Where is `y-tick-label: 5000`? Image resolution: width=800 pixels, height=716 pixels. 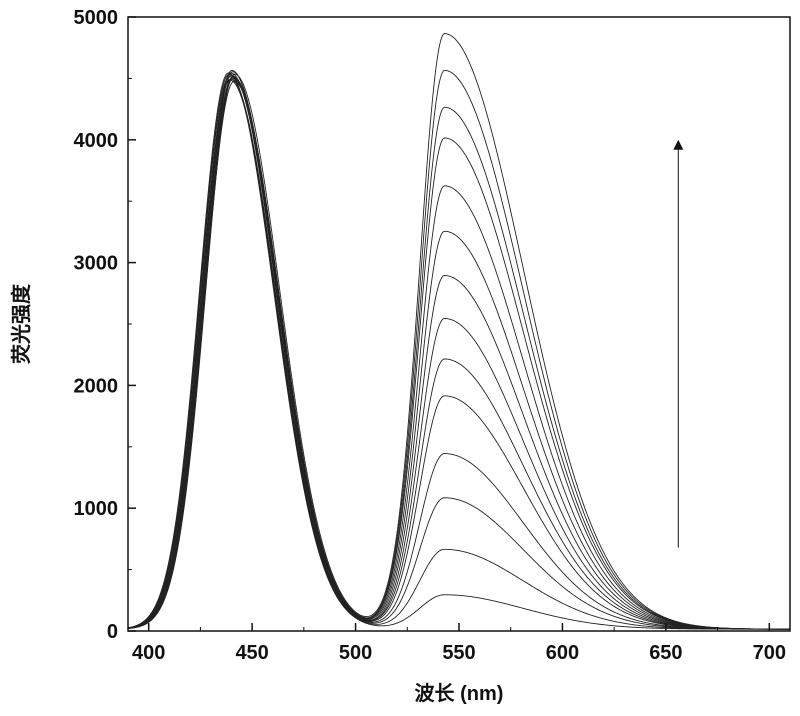
y-tick-label: 5000 is located at coordinates (96, 18).